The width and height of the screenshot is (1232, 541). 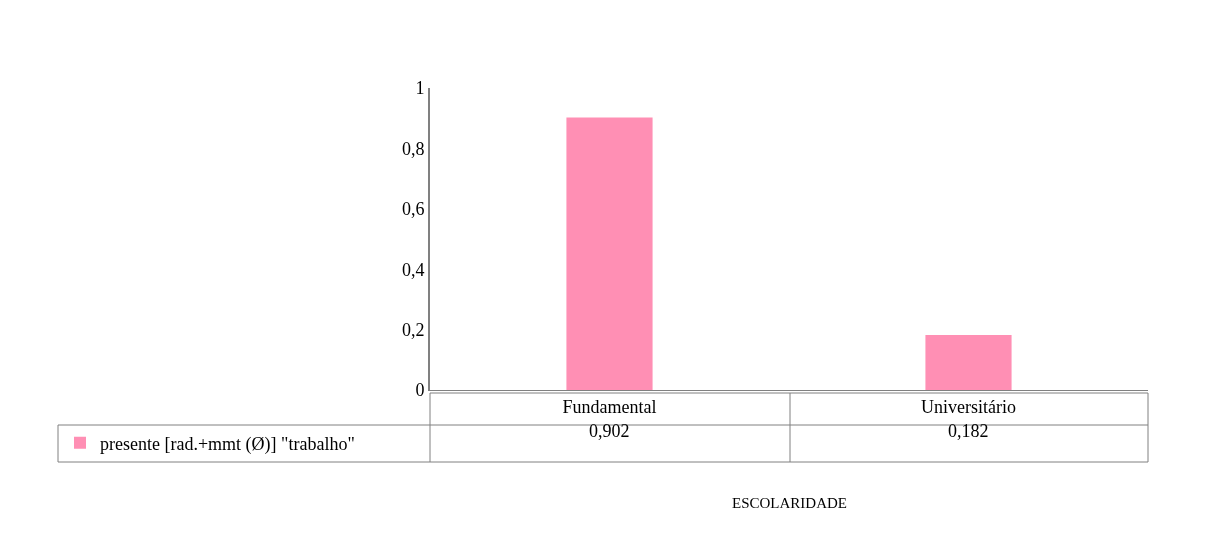 What do you see at coordinates (968, 406) in the screenshot?
I see `x-tick-label: Universitário` at bounding box center [968, 406].